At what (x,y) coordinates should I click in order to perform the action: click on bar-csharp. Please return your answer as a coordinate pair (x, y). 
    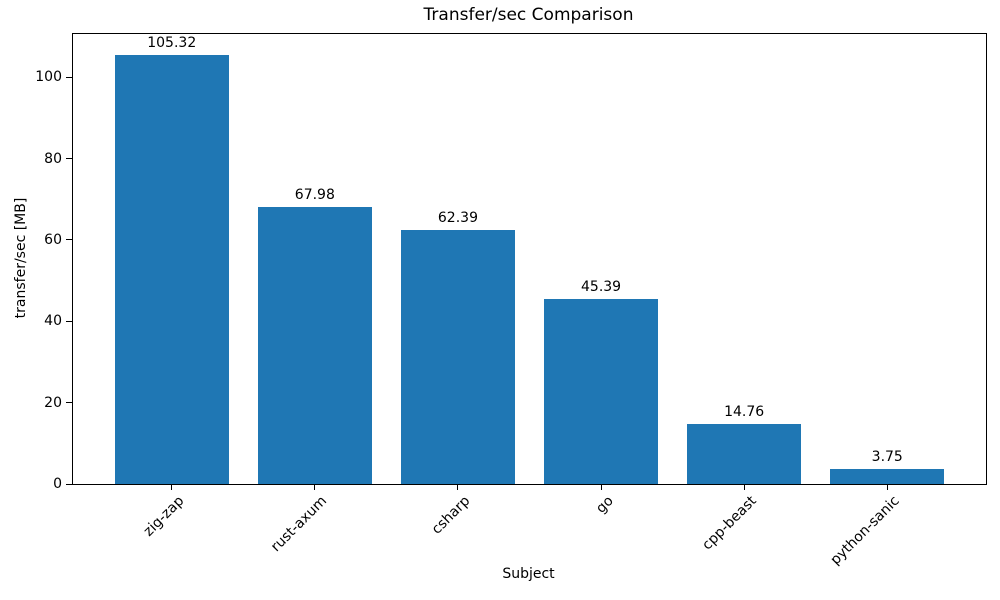
    Looking at the image, I should click on (458, 357).